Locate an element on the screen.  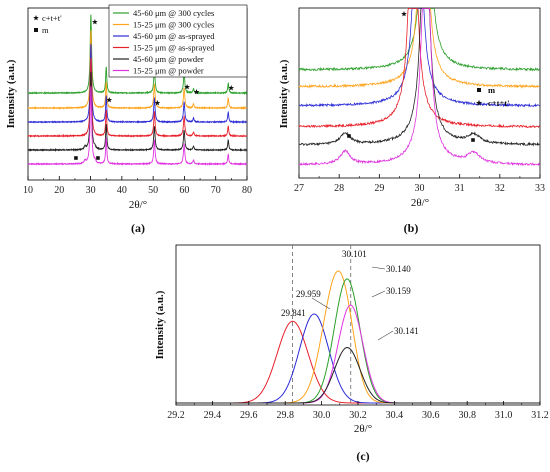
x-tick-label: 30.2 is located at coordinates (358, 415).